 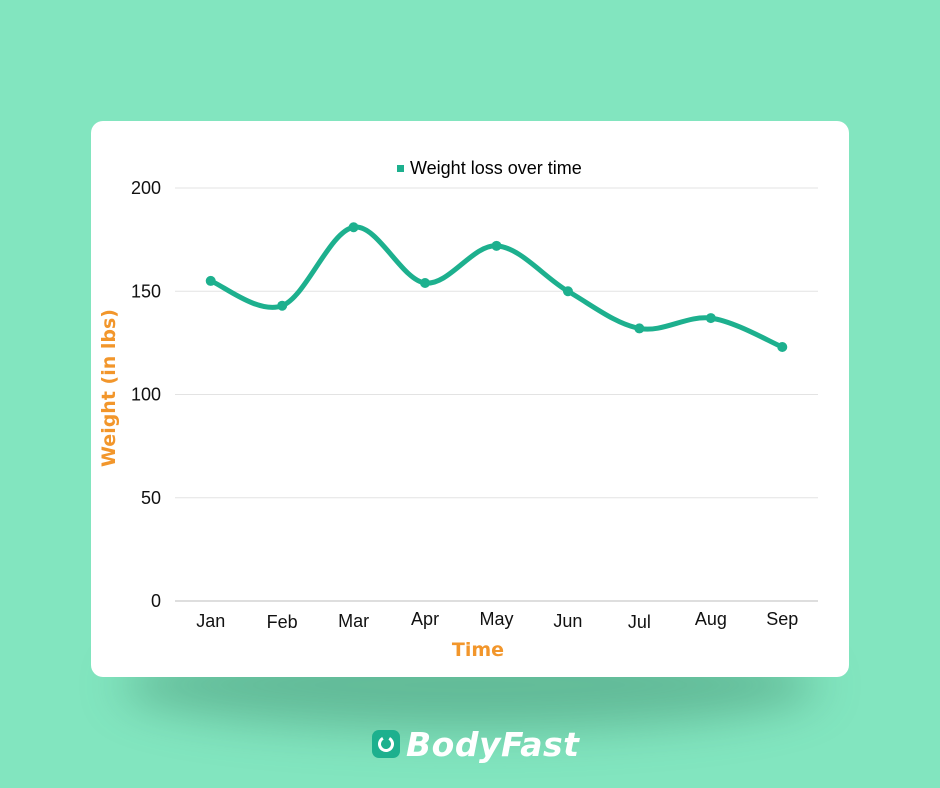 I want to click on chart-legend: Weight loss over time, so click(x=489, y=168).